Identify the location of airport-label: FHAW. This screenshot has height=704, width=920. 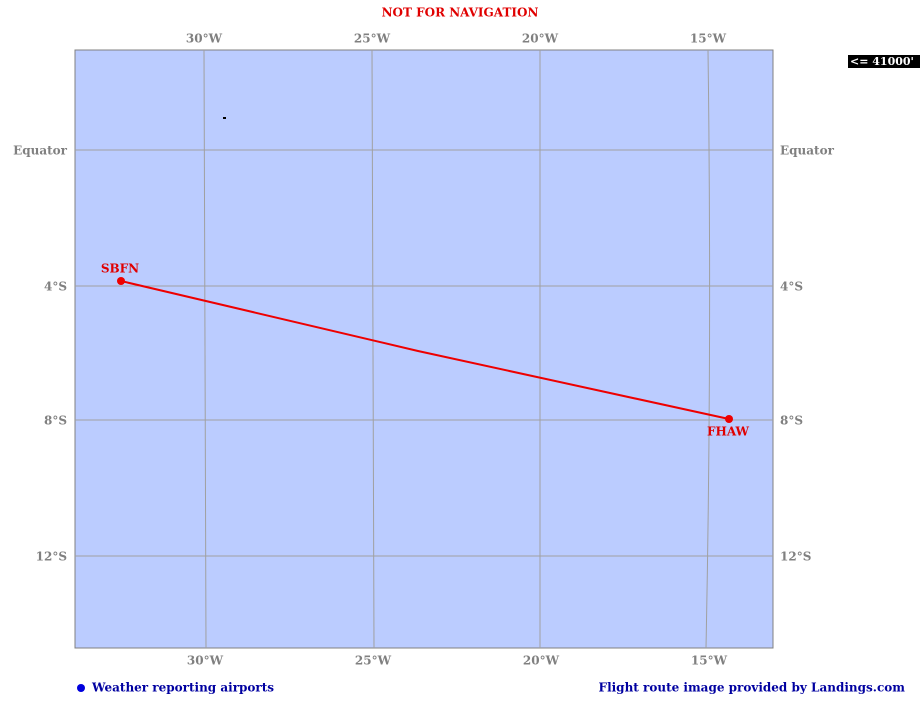
(728, 432).